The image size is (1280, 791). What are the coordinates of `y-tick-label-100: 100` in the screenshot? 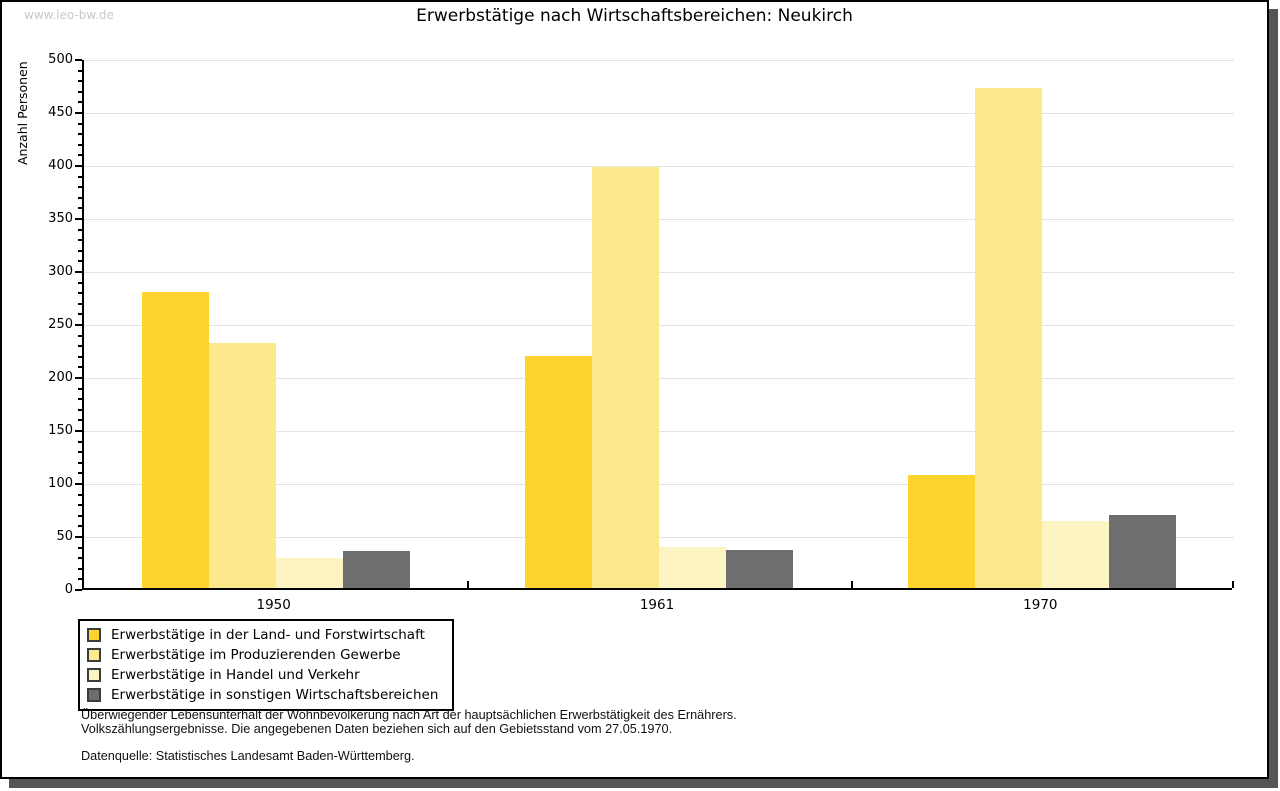 It's located at (60, 483).